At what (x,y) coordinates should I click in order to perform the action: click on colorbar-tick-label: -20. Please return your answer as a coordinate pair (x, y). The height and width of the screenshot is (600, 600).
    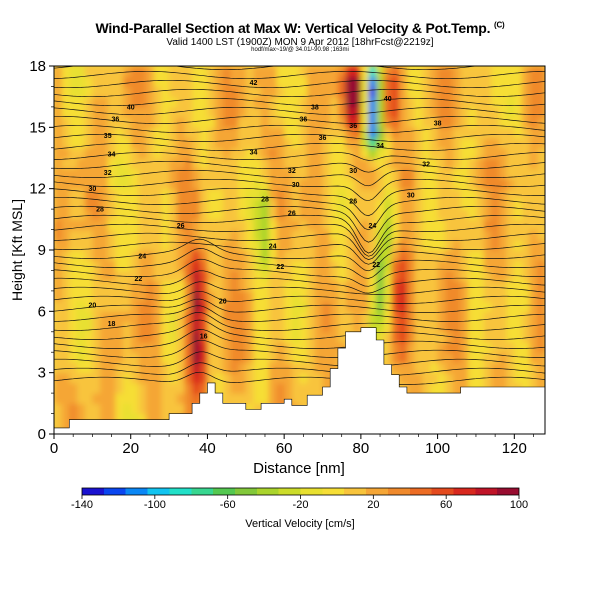
    Looking at the image, I should click on (301, 505).